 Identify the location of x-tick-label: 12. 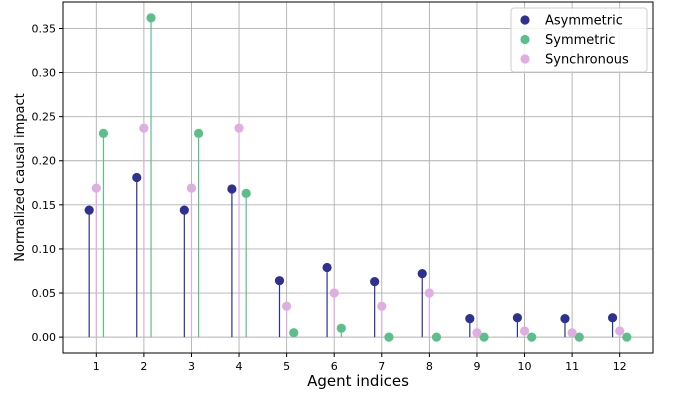
(620, 366).